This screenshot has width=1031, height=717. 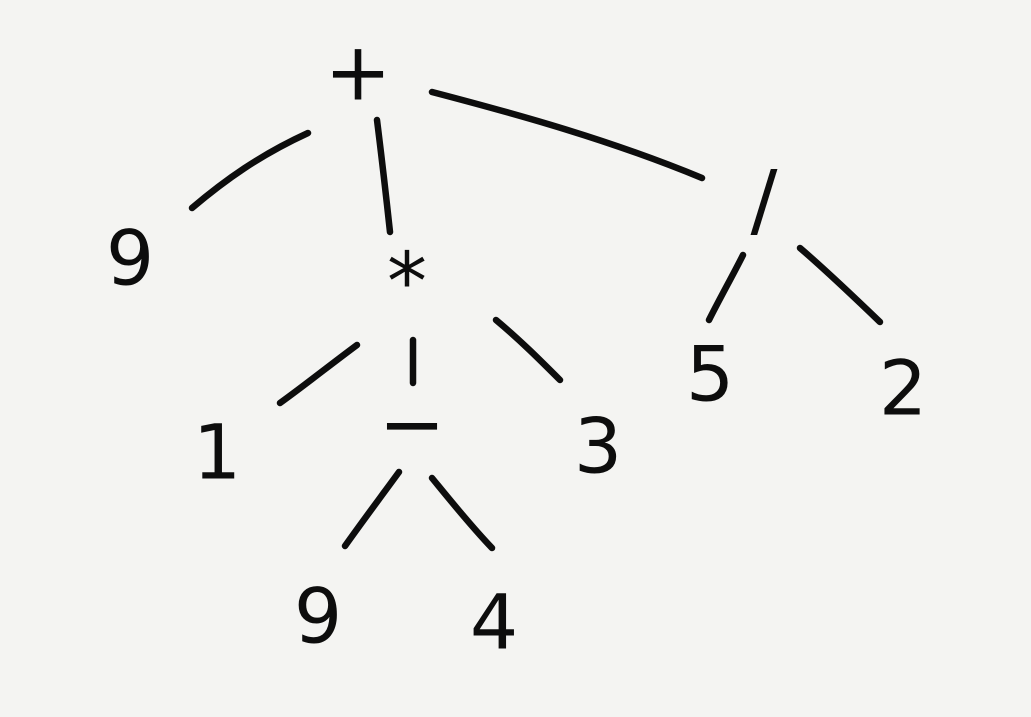 What do you see at coordinates (383, 176) in the screenshot?
I see `edge-plus-to-times` at bounding box center [383, 176].